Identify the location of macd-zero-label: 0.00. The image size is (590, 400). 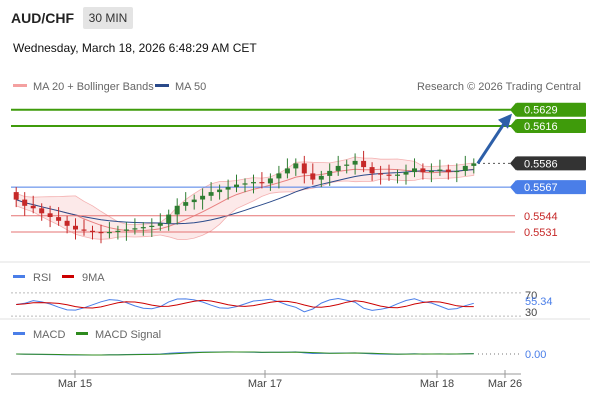
(535, 355).